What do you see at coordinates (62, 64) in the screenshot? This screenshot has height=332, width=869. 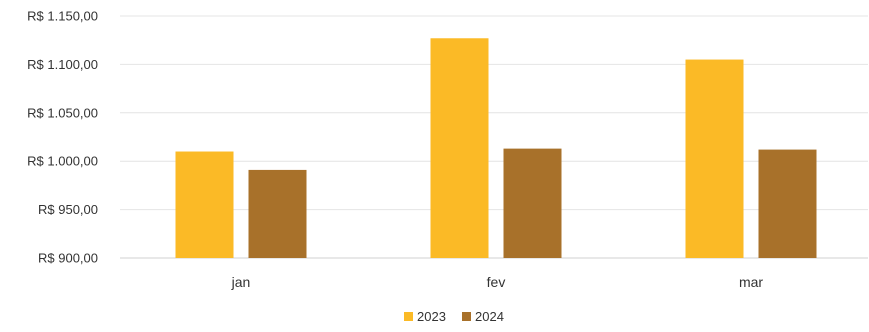 I see `y-tick-label: R$ 1.100,00` at bounding box center [62, 64].